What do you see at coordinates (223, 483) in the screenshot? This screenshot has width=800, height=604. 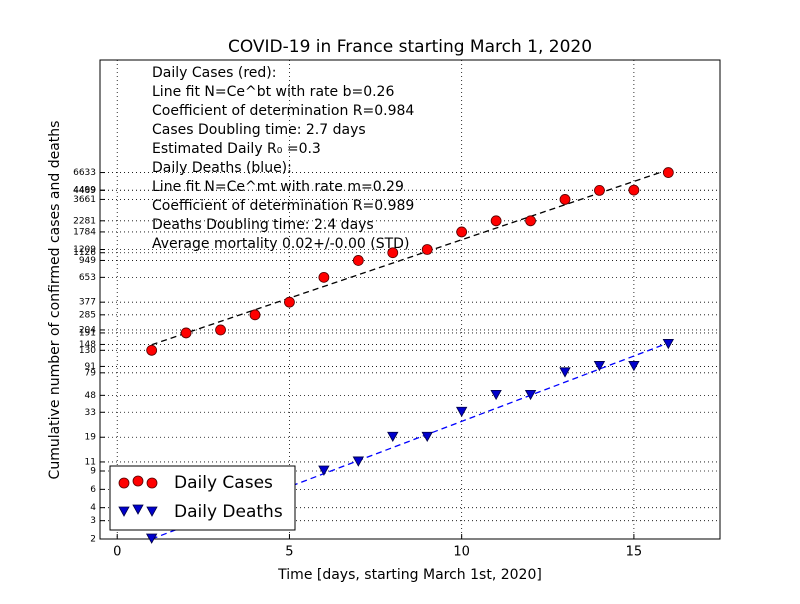 I see `legend-label: Daily Cases` at bounding box center [223, 483].